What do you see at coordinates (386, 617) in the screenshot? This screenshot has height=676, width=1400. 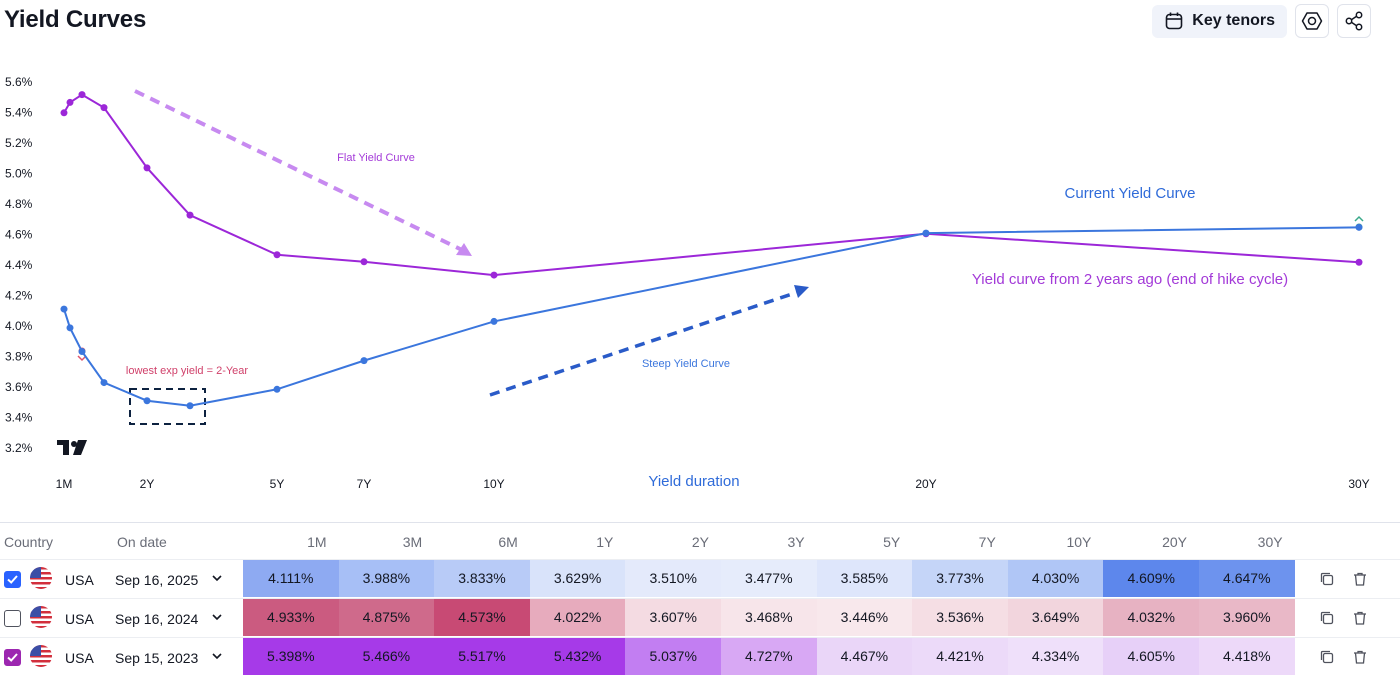 I see `yield-cell: 4.875%` at bounding box center [386, 617].